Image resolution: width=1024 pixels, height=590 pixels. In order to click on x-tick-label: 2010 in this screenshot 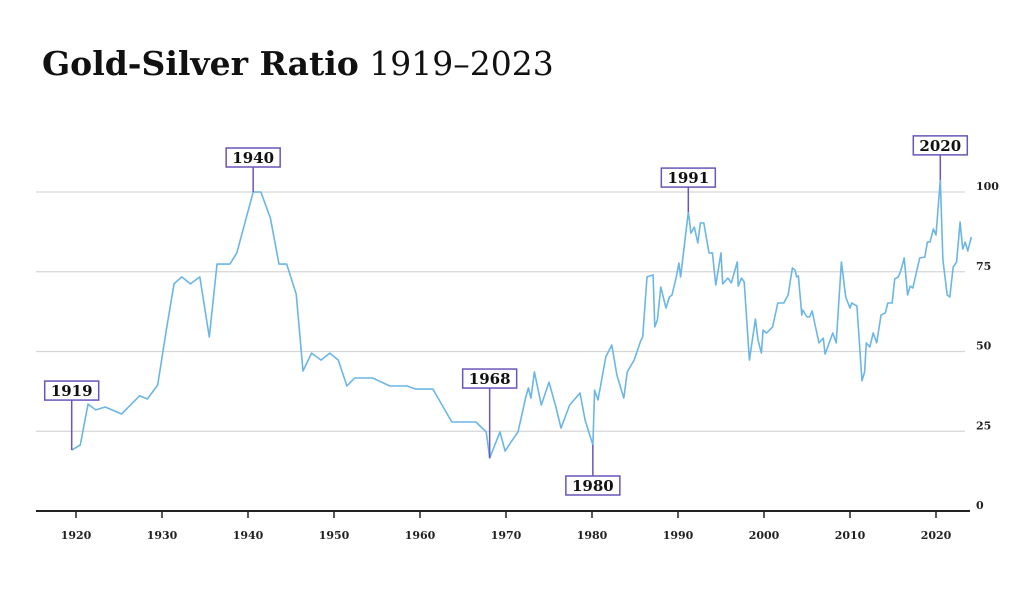, I will do `click(850, 535)`.